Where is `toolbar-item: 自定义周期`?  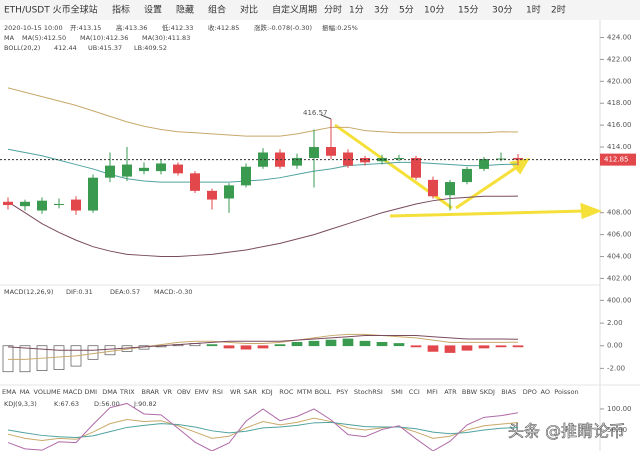 toolbar-item: 自定义周期 is located at coordinates (294, 10).